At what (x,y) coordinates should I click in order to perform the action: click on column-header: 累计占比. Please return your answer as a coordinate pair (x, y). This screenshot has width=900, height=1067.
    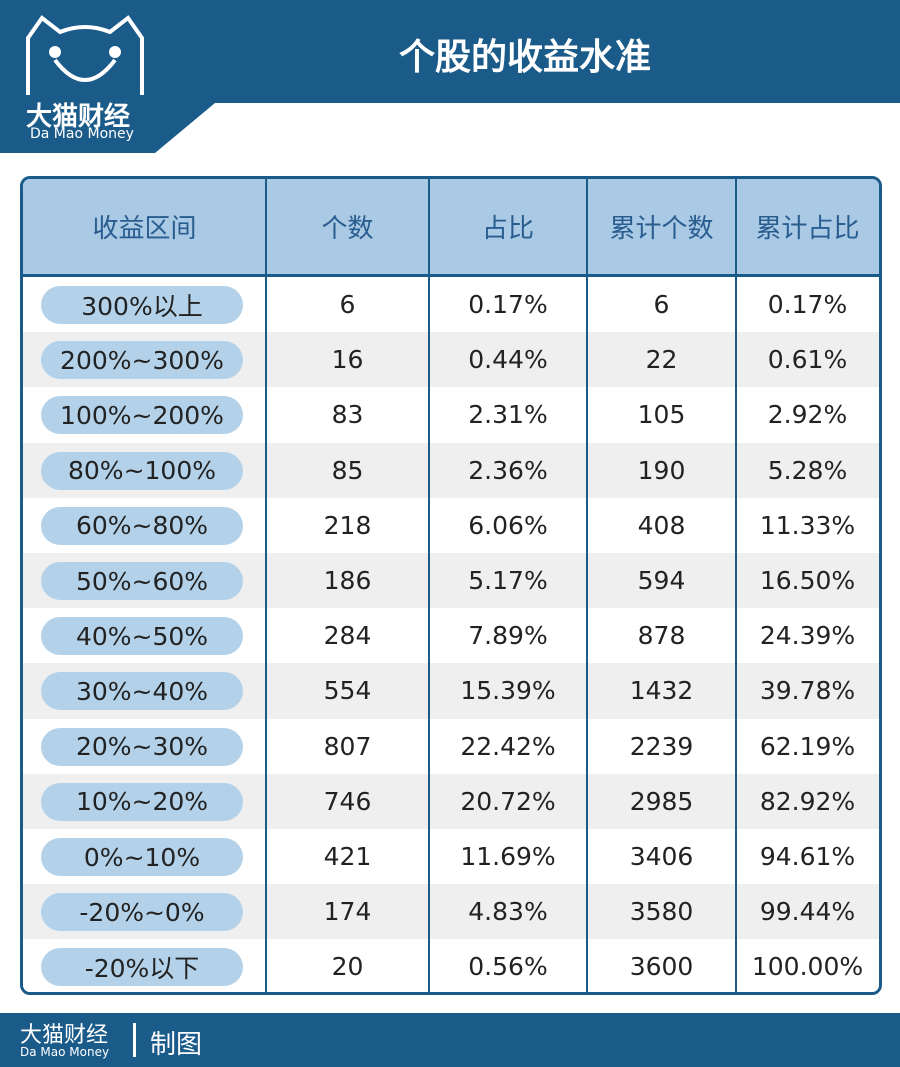
    Looking at the image, I should click on (807, 229).